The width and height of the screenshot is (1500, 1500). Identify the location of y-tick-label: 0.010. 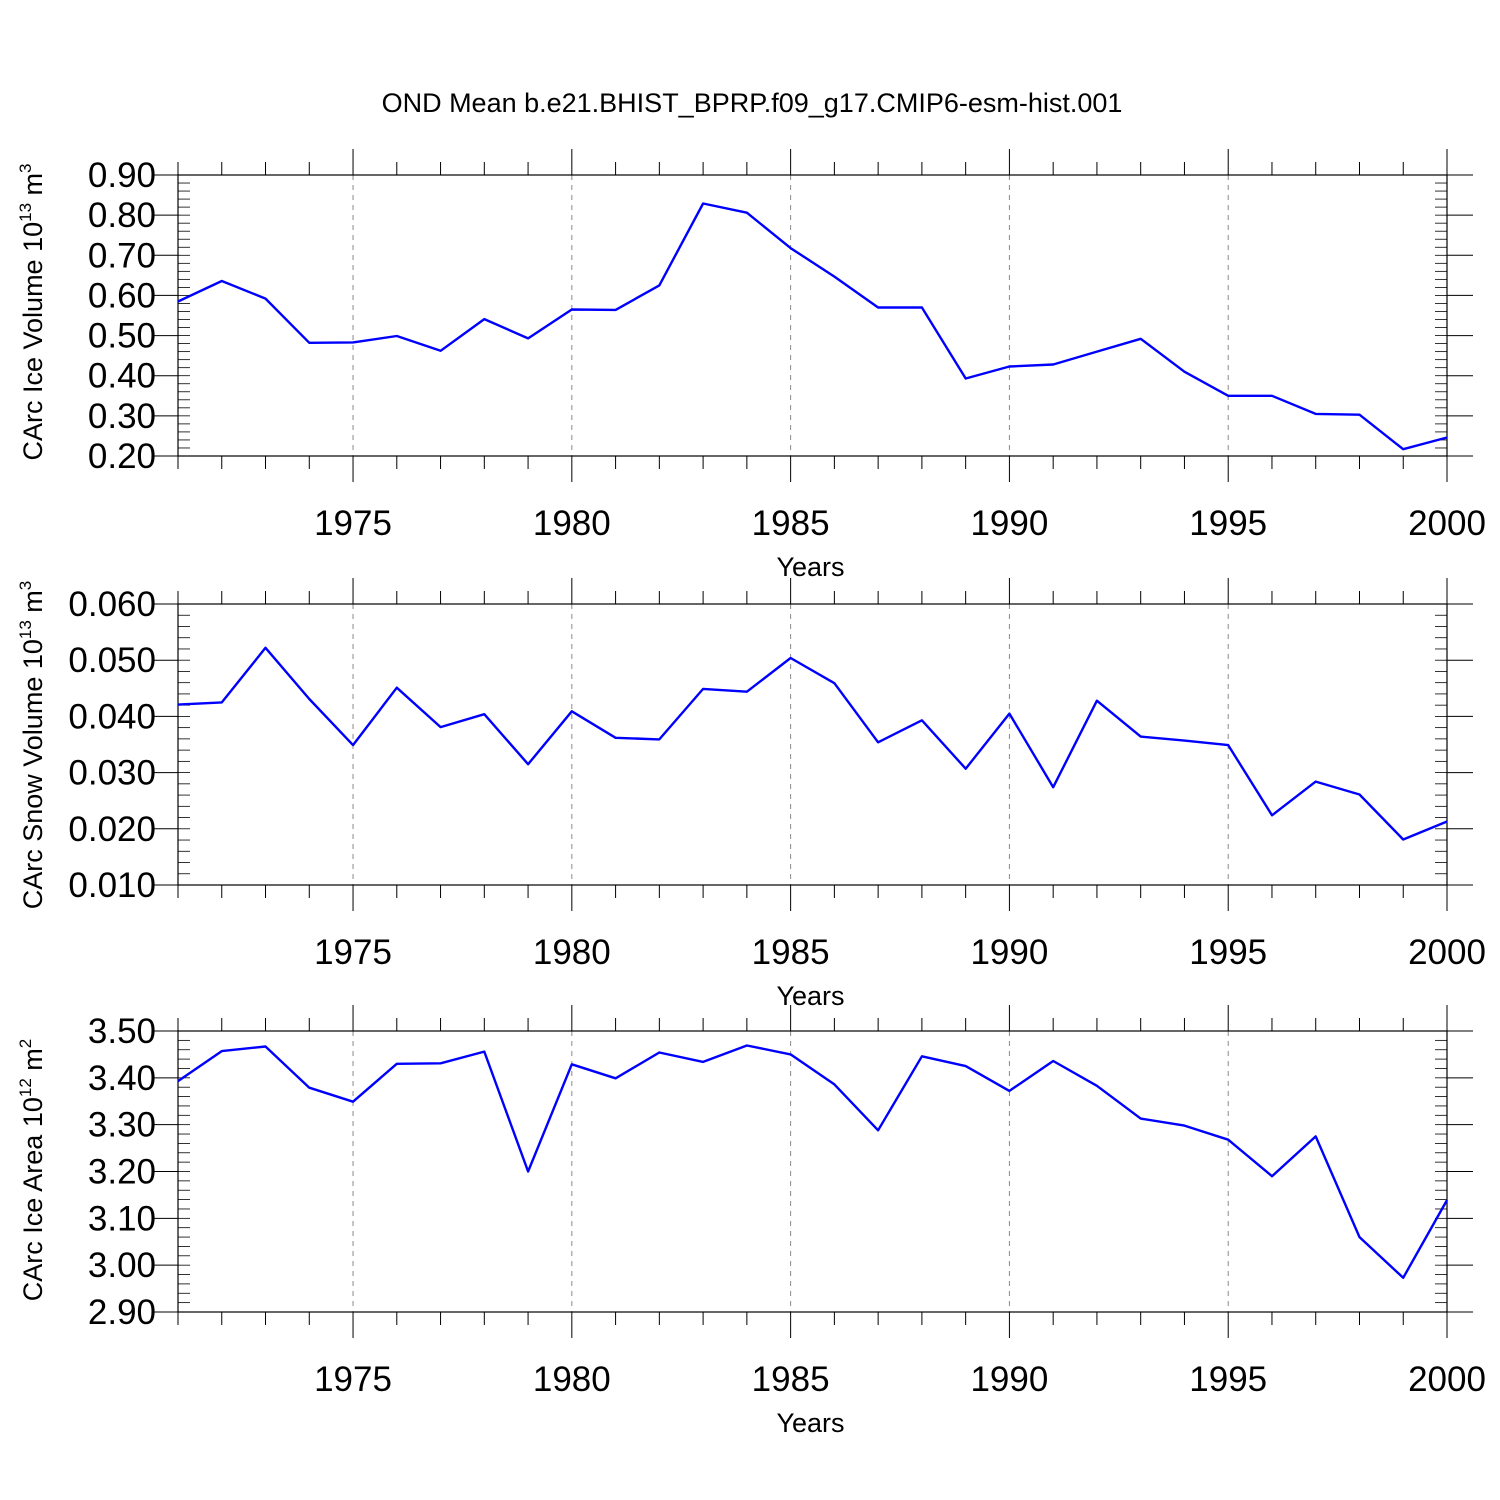
(112, 885).